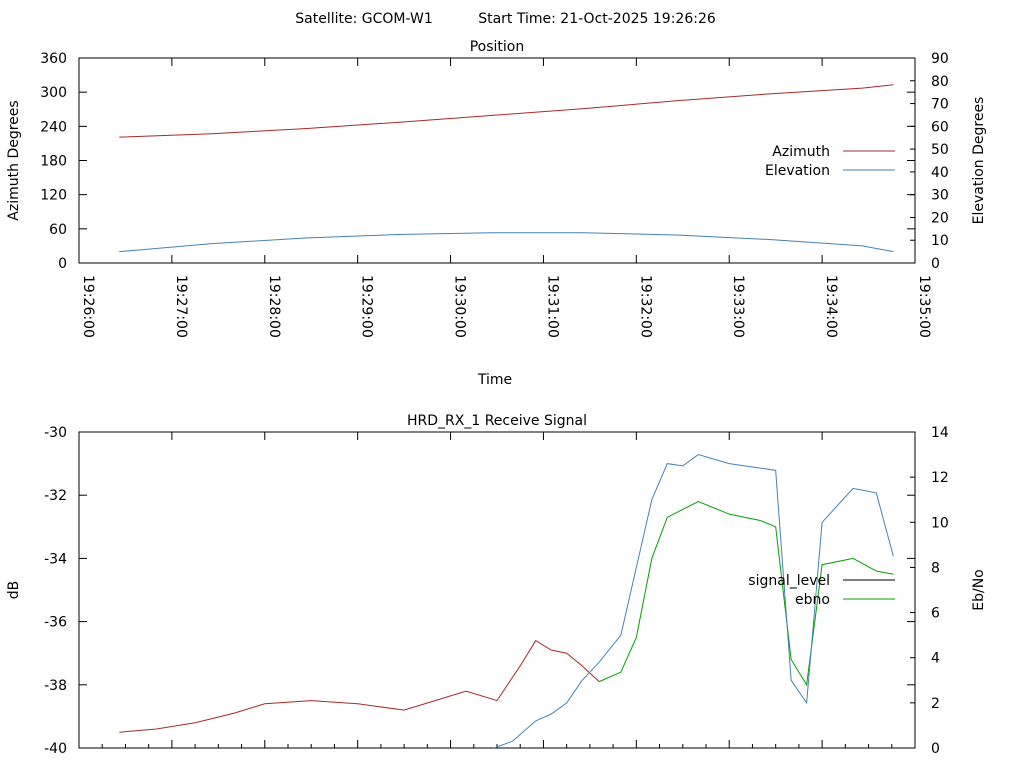 Image resolution: width=1024 pixels, height=768 pixels. What do you see at coordinates (924, 306) in the screenshot?
I see `x-tick-label: 19:35:00` at bounding box center [924, 306].